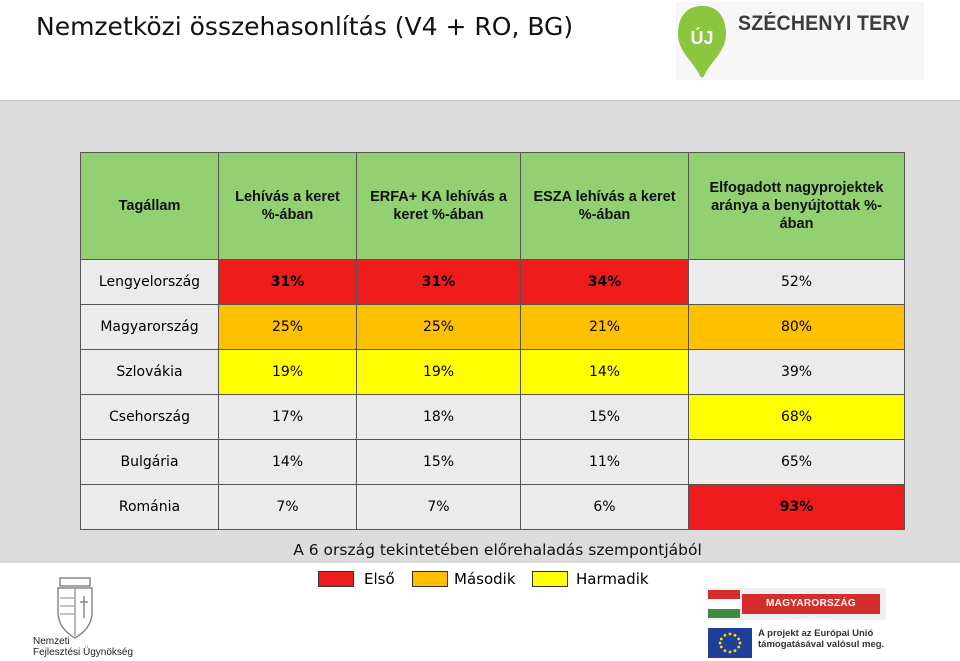 This screenshot has width=960, height=661. What do you see at coordinates (604, 206) in the screenshot?
I see `header-cell: ESZA lehívás a keret %-ában` at bounding box center [604, 206].